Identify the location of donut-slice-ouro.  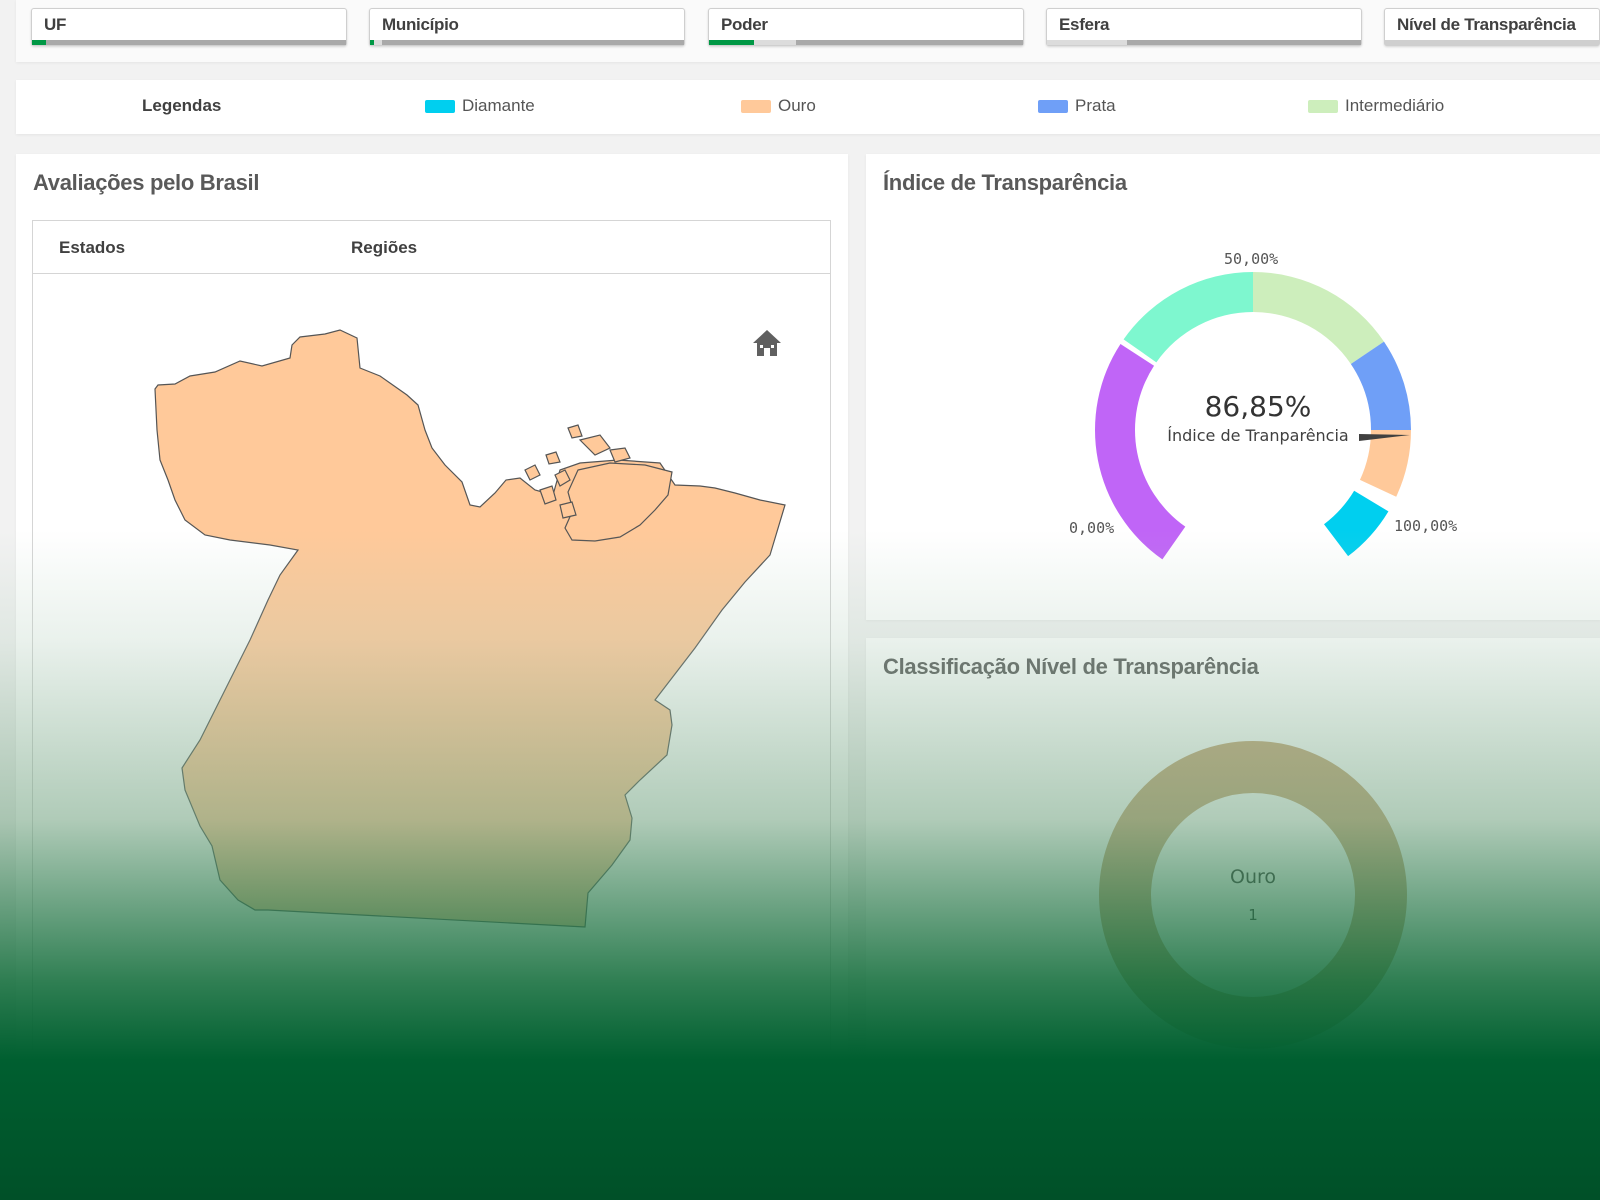
(1253, 895).